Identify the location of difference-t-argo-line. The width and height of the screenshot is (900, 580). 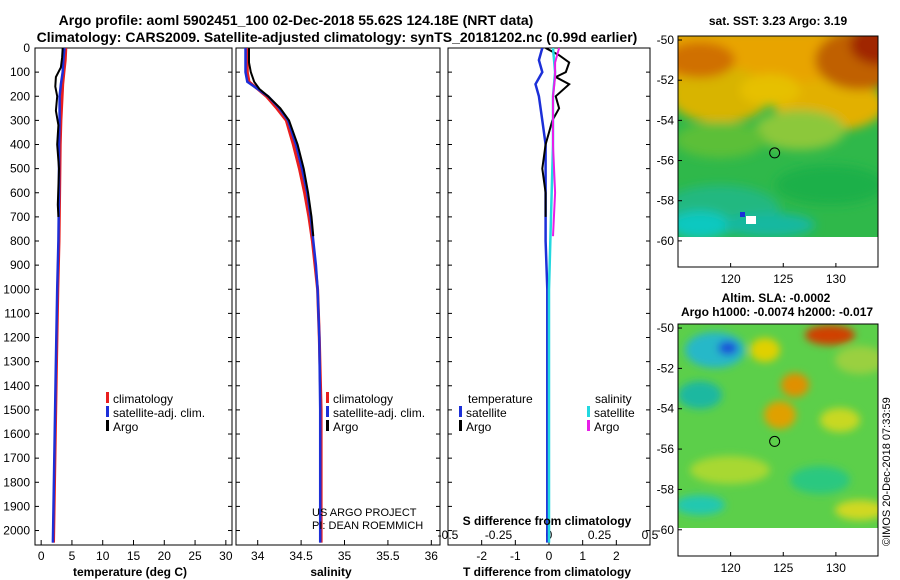
(556, 132).